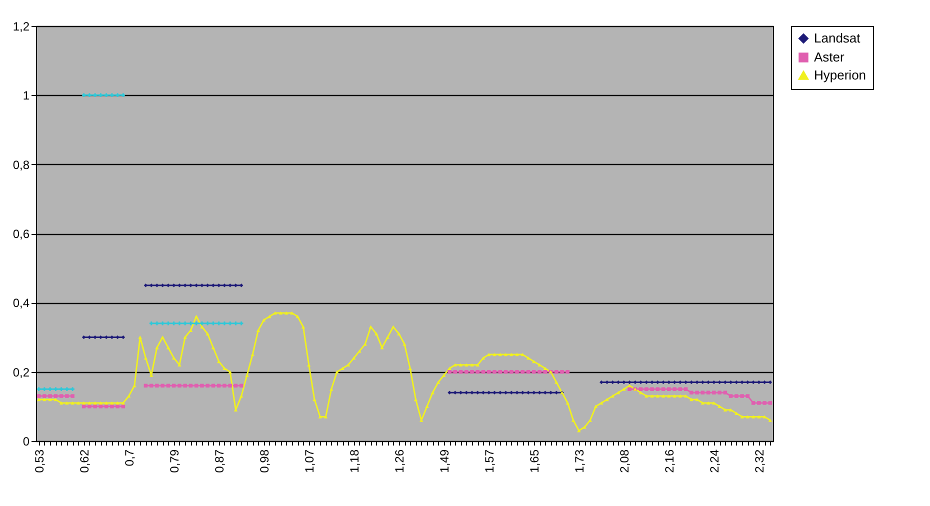 The width and height of the screenshot is (930, 506). Describe the element at coordinates (84, 461) in the screenshot. I see `x-tick-label: 0,62` at that location.